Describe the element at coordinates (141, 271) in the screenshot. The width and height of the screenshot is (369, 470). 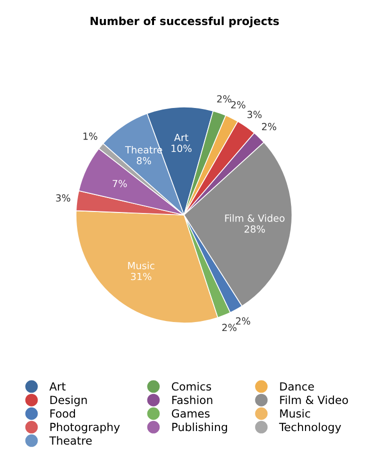
I see `data-label: Music 31%` at that location.